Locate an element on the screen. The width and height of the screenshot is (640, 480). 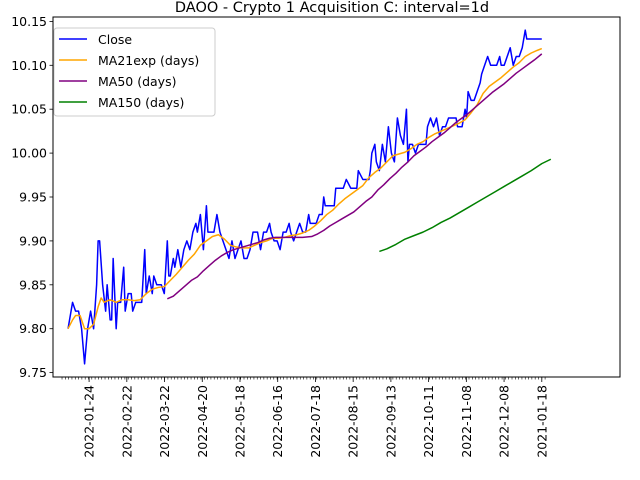
x-tick-label: 2022-04-20 is located at coordinates (202, 421).